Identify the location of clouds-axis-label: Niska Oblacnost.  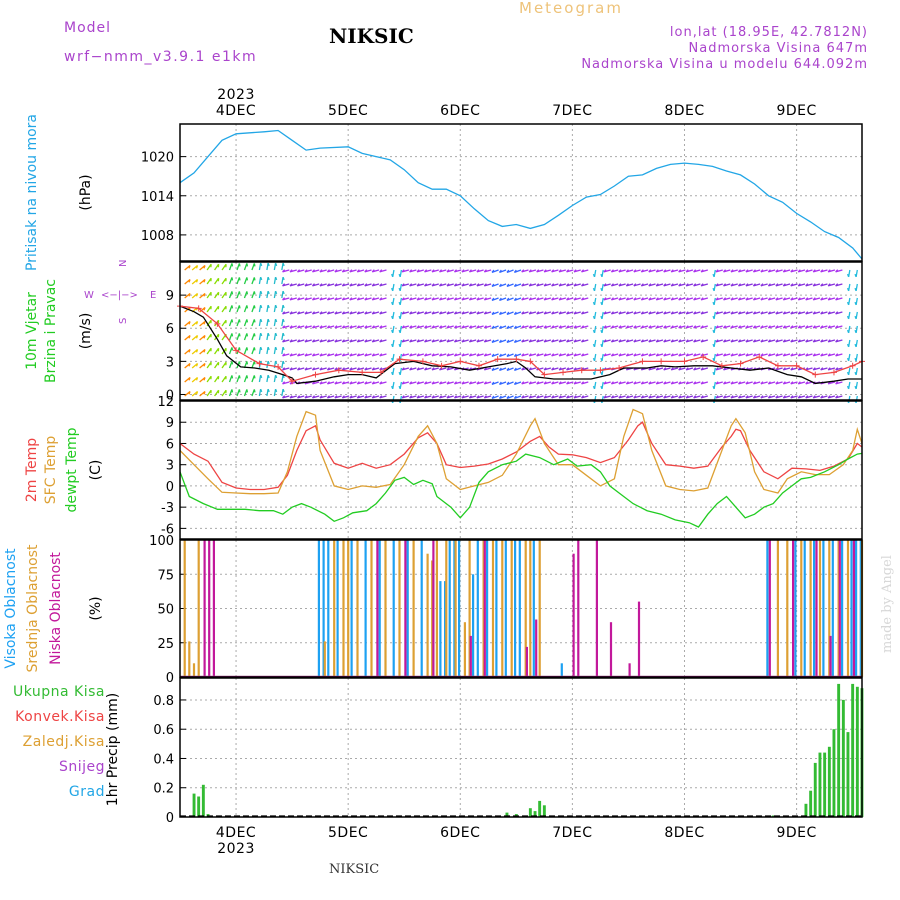
(56, 608).